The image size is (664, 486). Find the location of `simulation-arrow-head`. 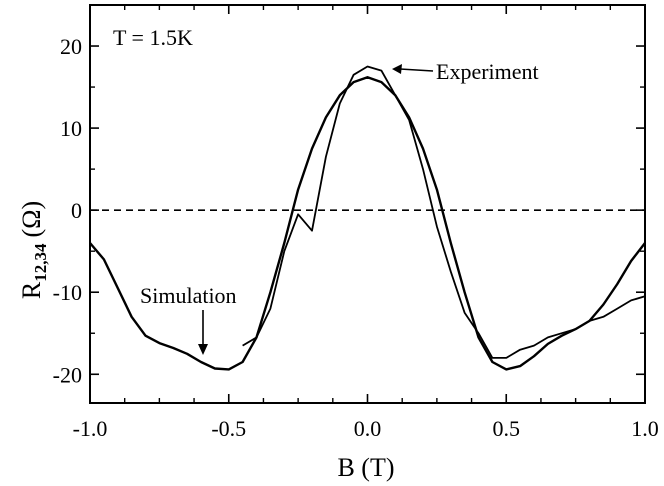

simulation-arrow-head is located at coordinates (203, 349).